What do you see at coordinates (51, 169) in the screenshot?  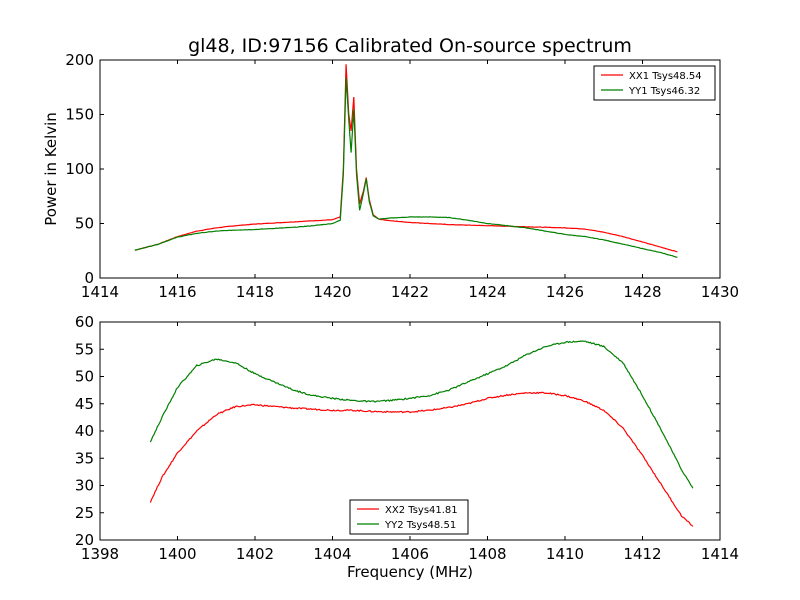 I see `y-axis-label: Power in Kelvin` at bounding box center [51, 169].